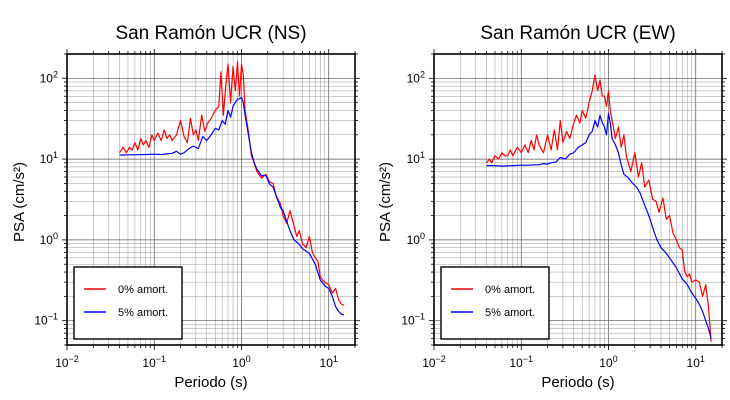  What do you see at coordinates (577, 33) in the screenshot?
I see `chart-title: San Ramón UCR (EW)` at bounding box center [577, 33].